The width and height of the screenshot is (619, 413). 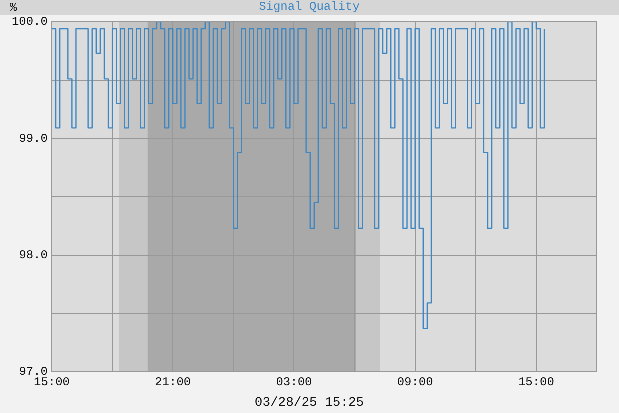 What do you see at coordinates (415, 382) in the screenshot?
I see `x-tick-label: 09:00` at bounding box center [415, 382].